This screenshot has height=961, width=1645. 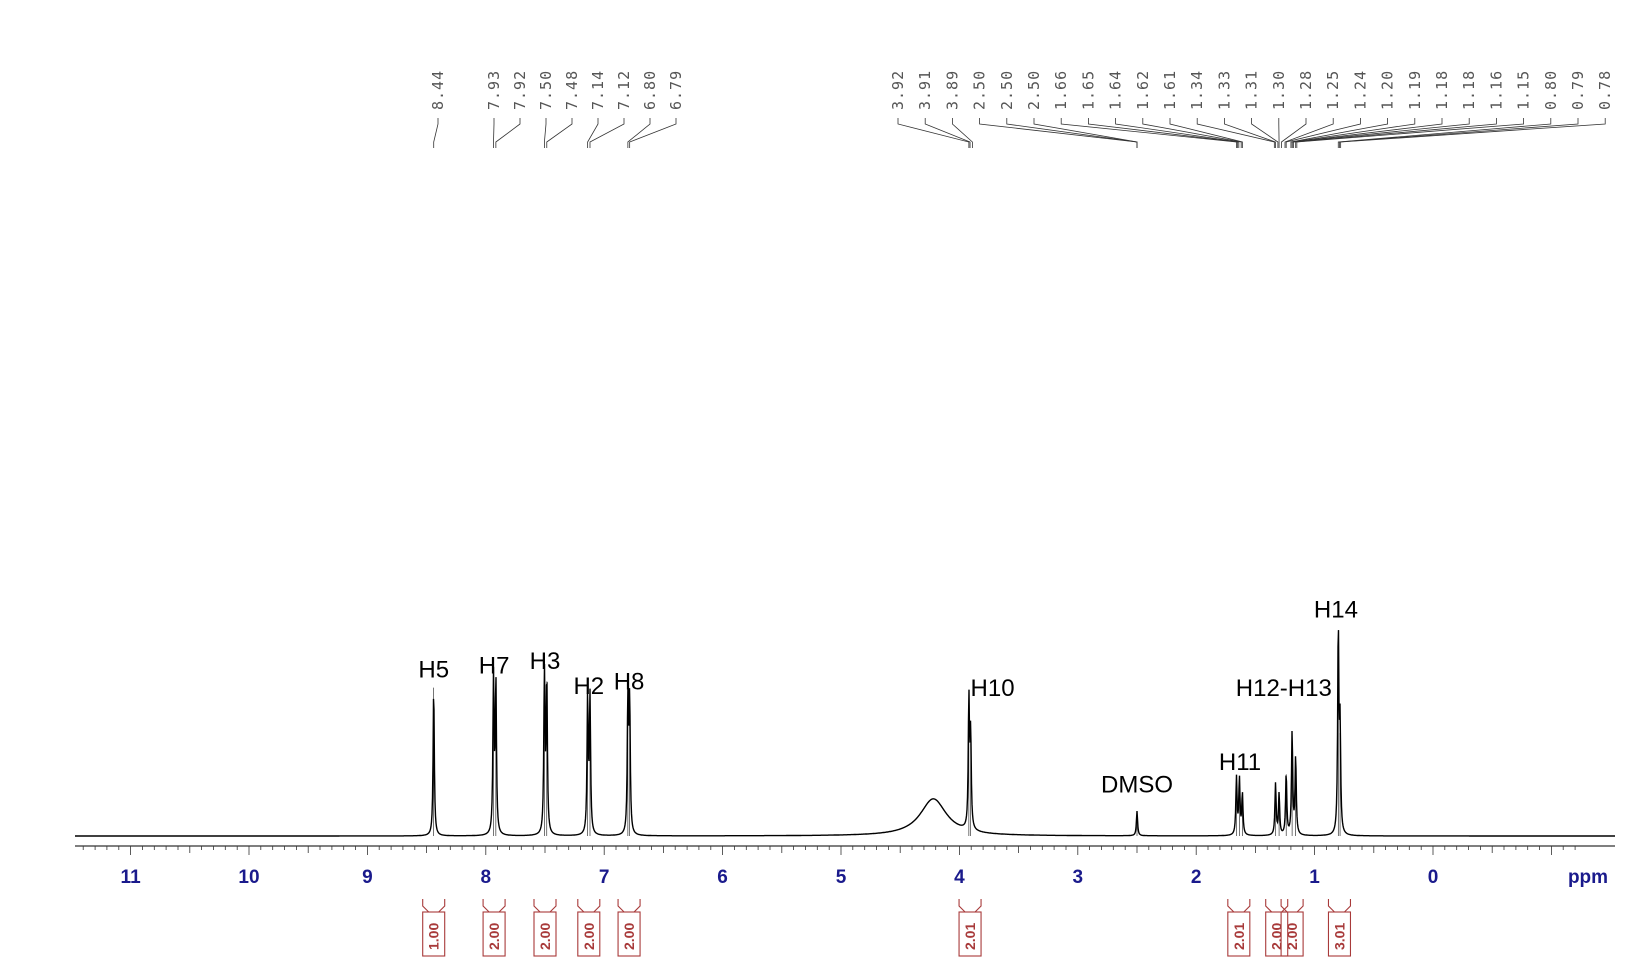 What do you see at coordinates (925, 90) in the screenshot?
I see `peak-list-label: 3.91` at bounding box center [925, 90].